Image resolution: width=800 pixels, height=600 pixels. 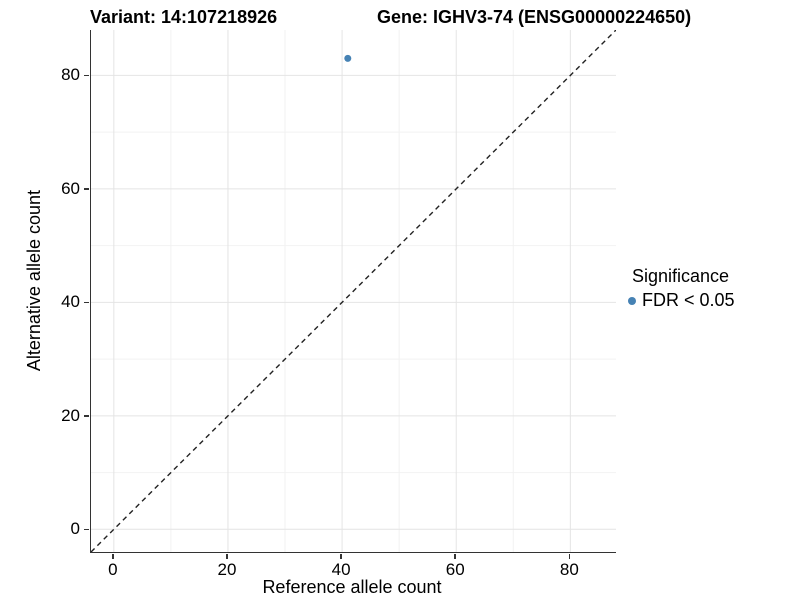 I want to click on x-tick-label: 20, so click(x=227, y=569).